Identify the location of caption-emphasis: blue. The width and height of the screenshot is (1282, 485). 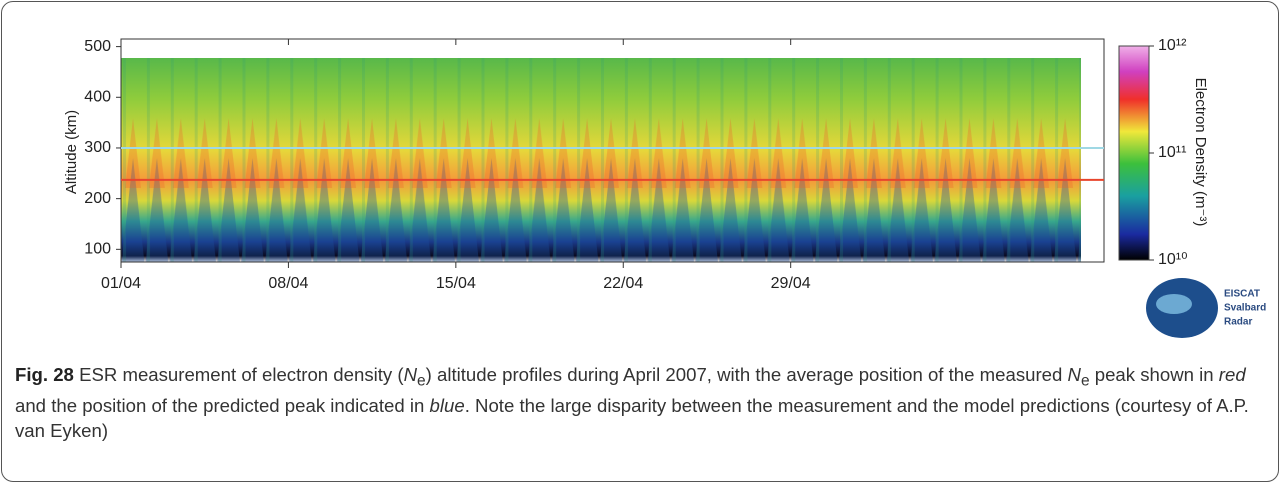
(447, 406).